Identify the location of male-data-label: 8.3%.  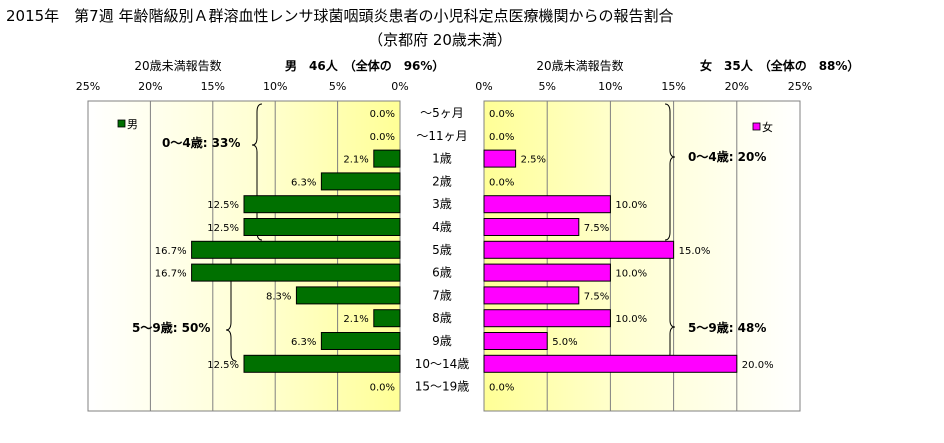
(278, 296).